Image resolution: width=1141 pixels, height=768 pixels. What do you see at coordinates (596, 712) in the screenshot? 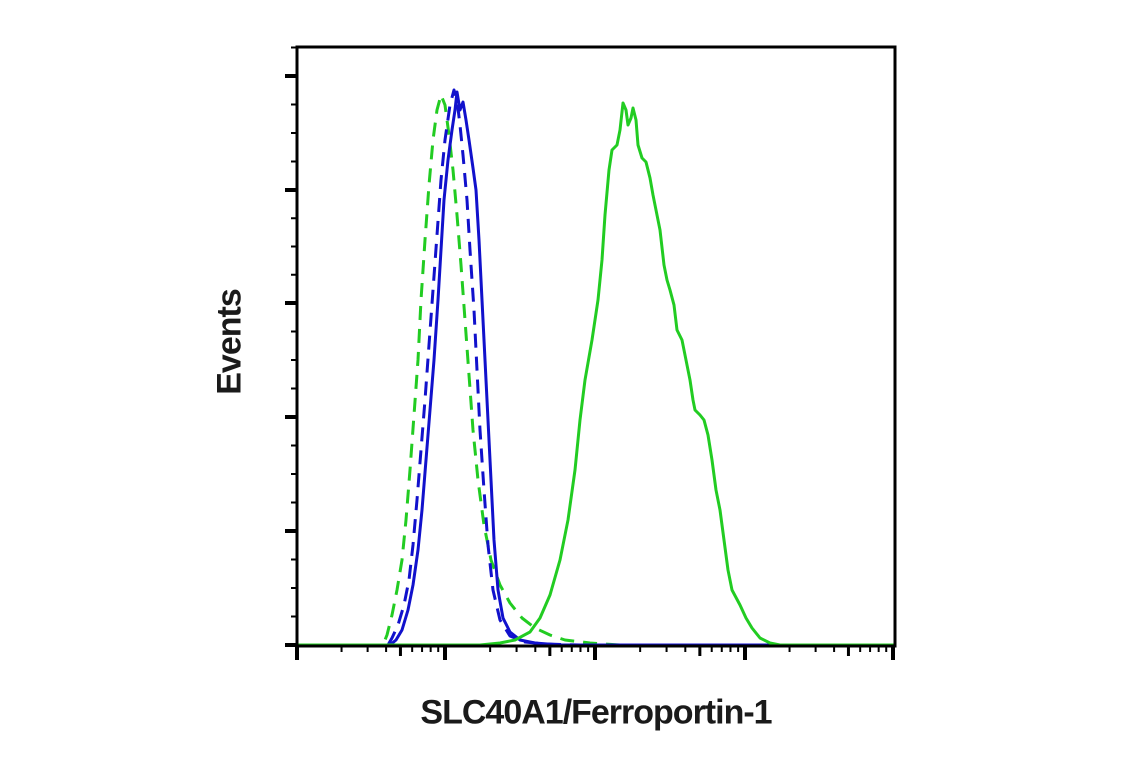
I see `x-axis-label: SLC40A1/Ferroportin-1` at bounding box center [596, 712].